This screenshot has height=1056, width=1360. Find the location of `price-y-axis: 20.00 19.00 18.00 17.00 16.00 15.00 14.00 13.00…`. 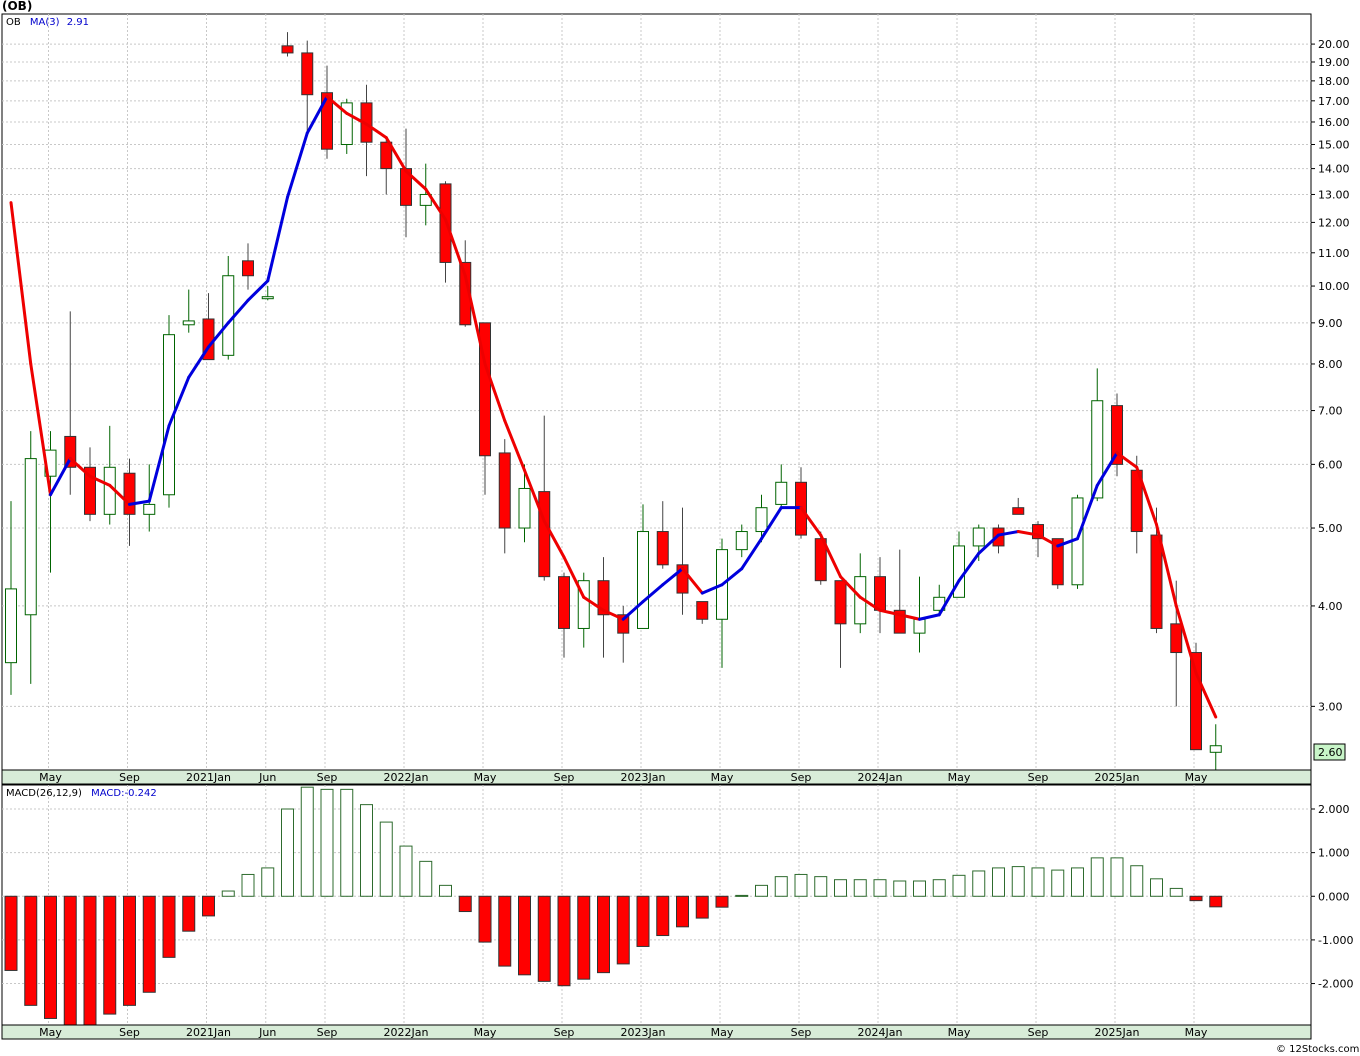

price-y-axis: 20.00 19.00 18.00 17.00 16.00 15.00 14.00 13.00… is located at coordinates (1330, 375).